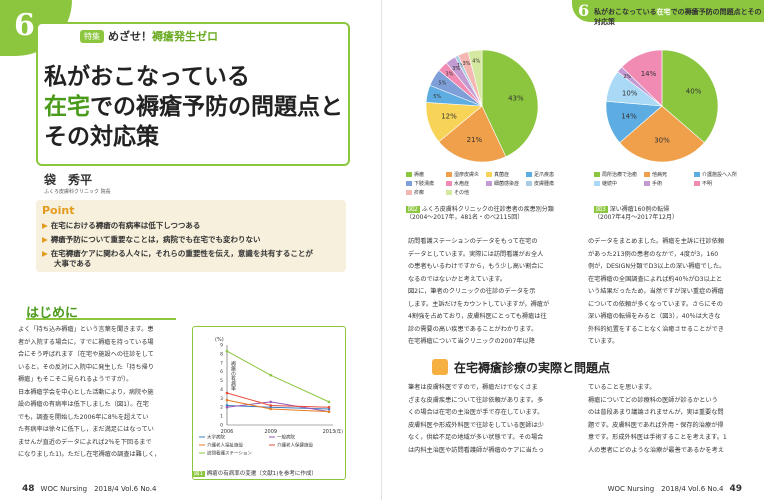 This screenshot has height=500, width=764. I want to click on body-line: 題です。皮膚科医であれば外用・保存的治療が得, so click(656, 425).